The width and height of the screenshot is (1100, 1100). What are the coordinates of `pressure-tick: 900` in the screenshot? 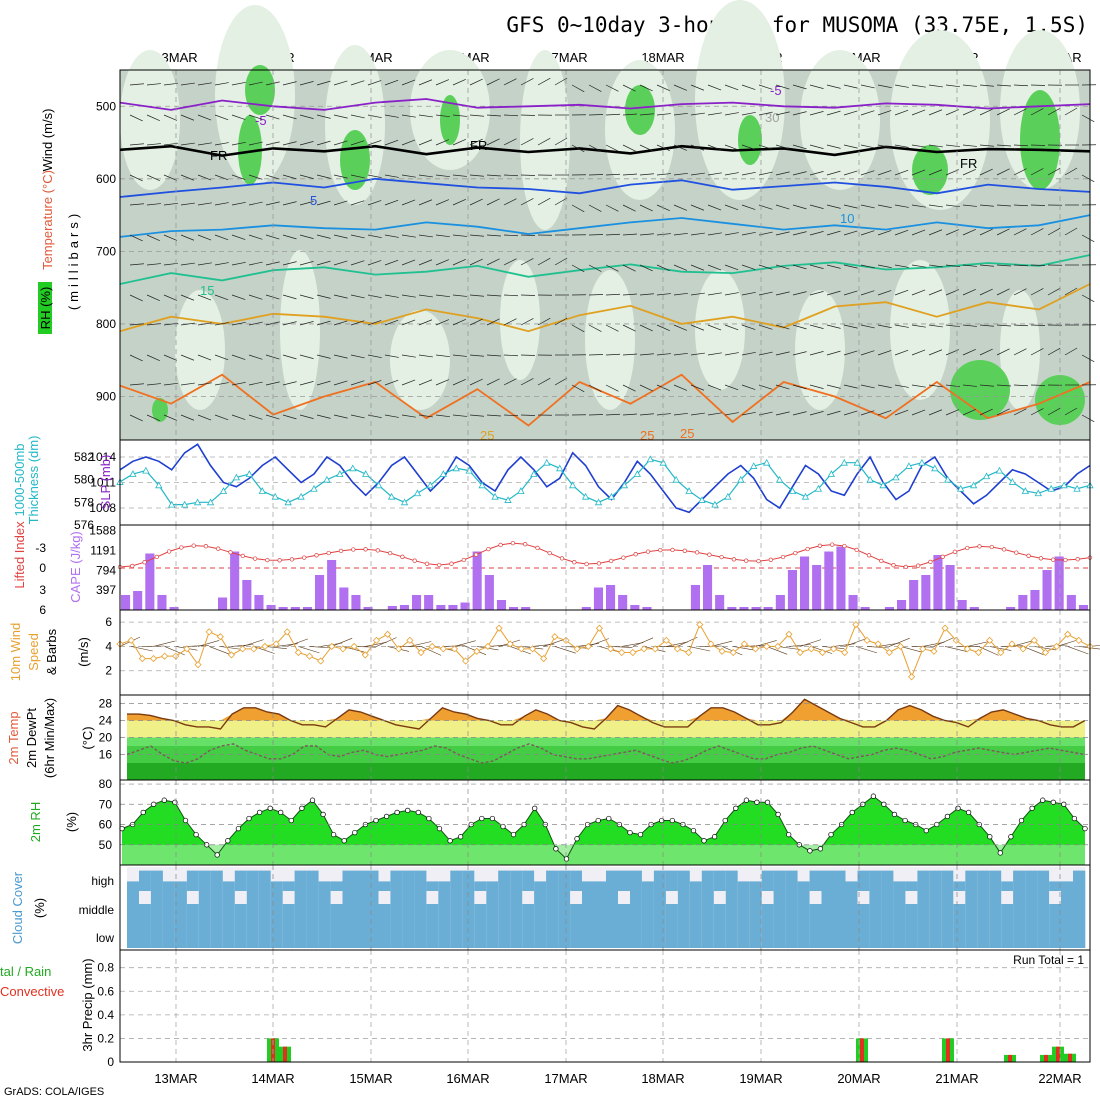 It's located at (106, 396).